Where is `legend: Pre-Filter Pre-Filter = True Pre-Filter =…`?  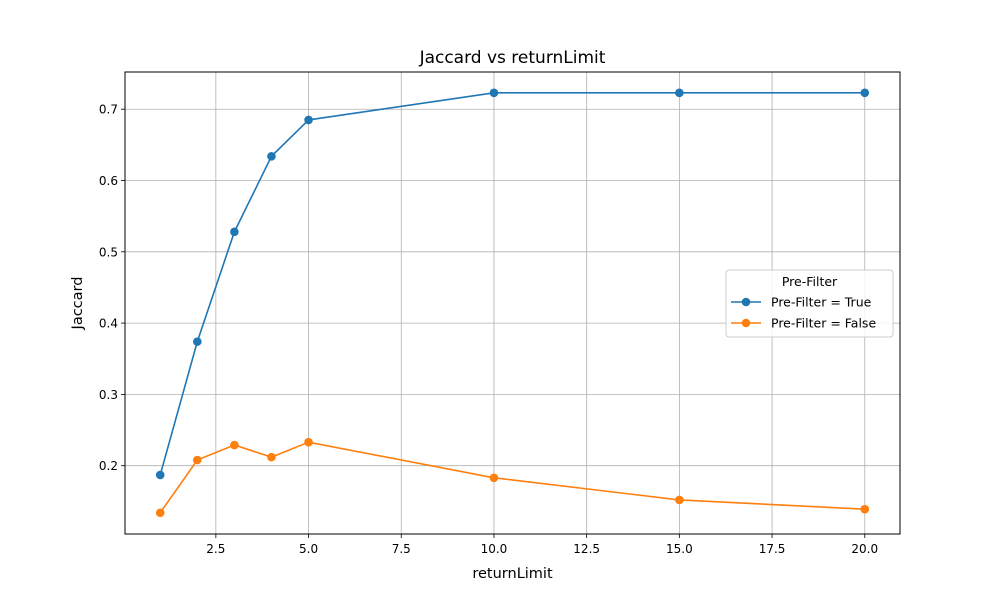 legend: Pre-Filter Pre-Filter = True Pre-Filter =… is located at coordinates (809, 303).